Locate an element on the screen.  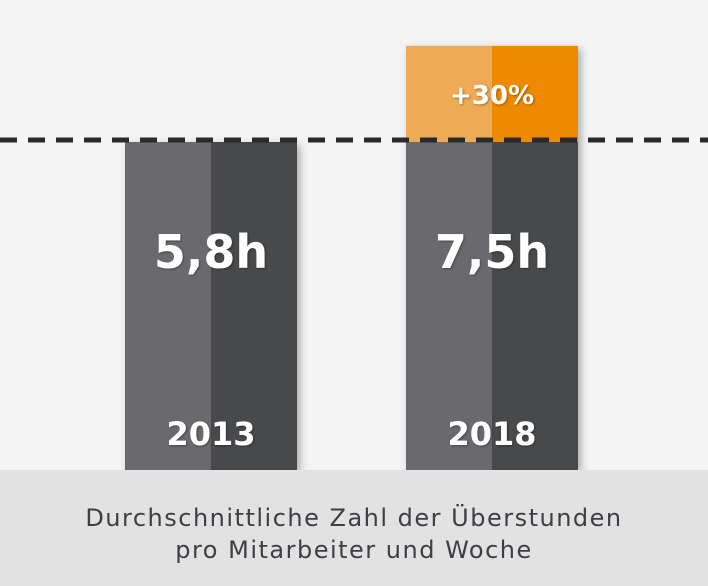
title-line-2: pro Mitarbeiter und Woche is located at coordinates (354, 550).